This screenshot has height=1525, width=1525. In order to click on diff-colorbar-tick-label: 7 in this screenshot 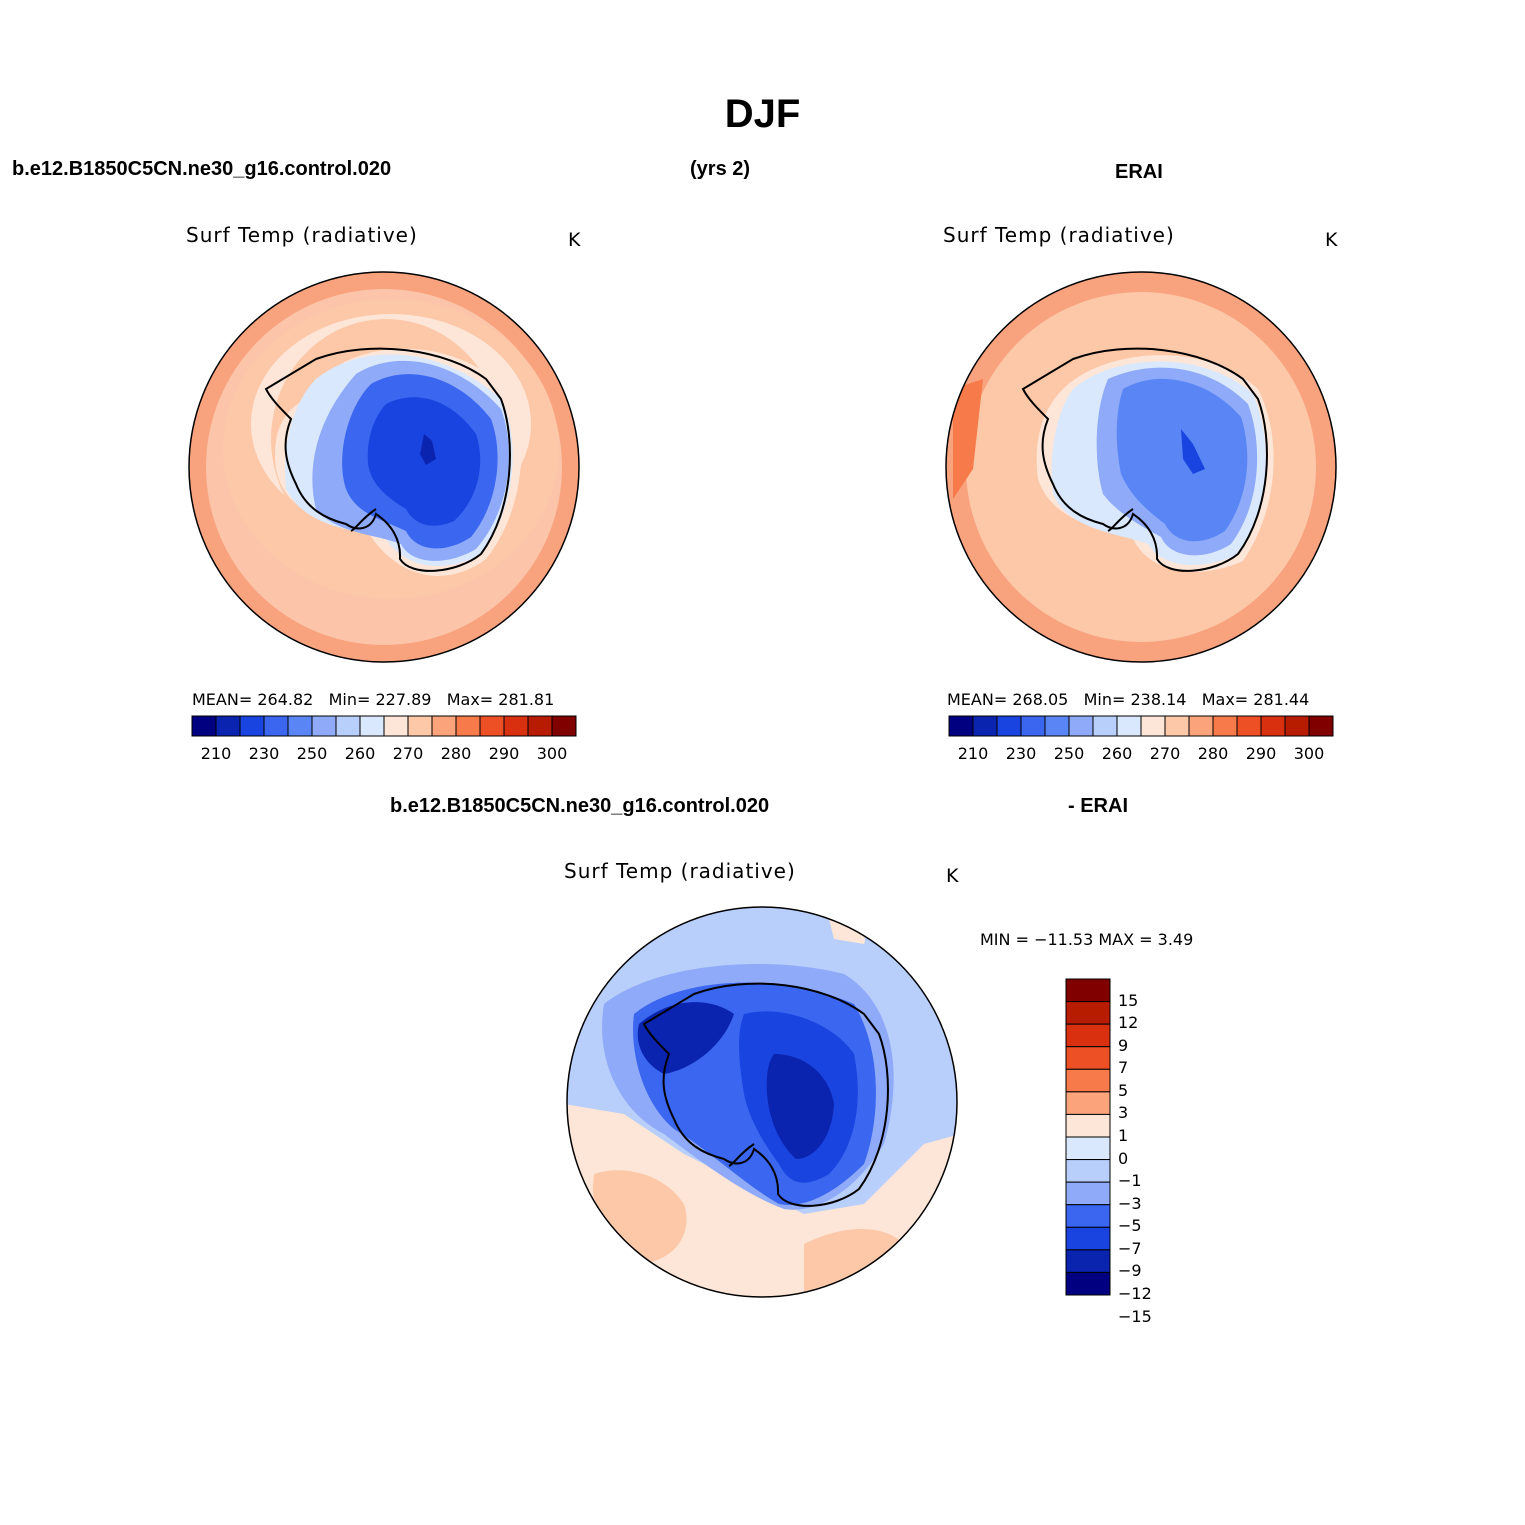, I will do `click(1123, 1068)`.